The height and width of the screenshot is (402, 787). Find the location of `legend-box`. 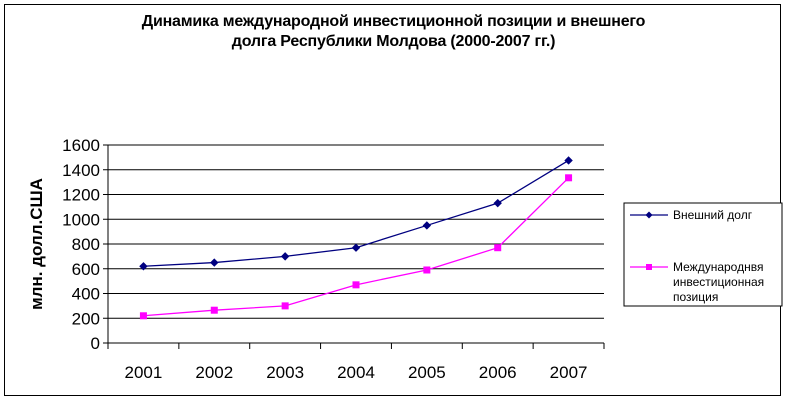

legend-box is located at coordinates (703, 254).